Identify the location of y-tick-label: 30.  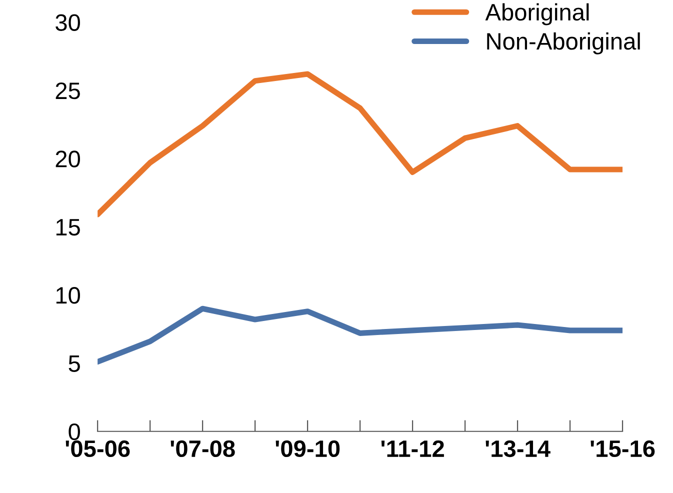
(68, 22).